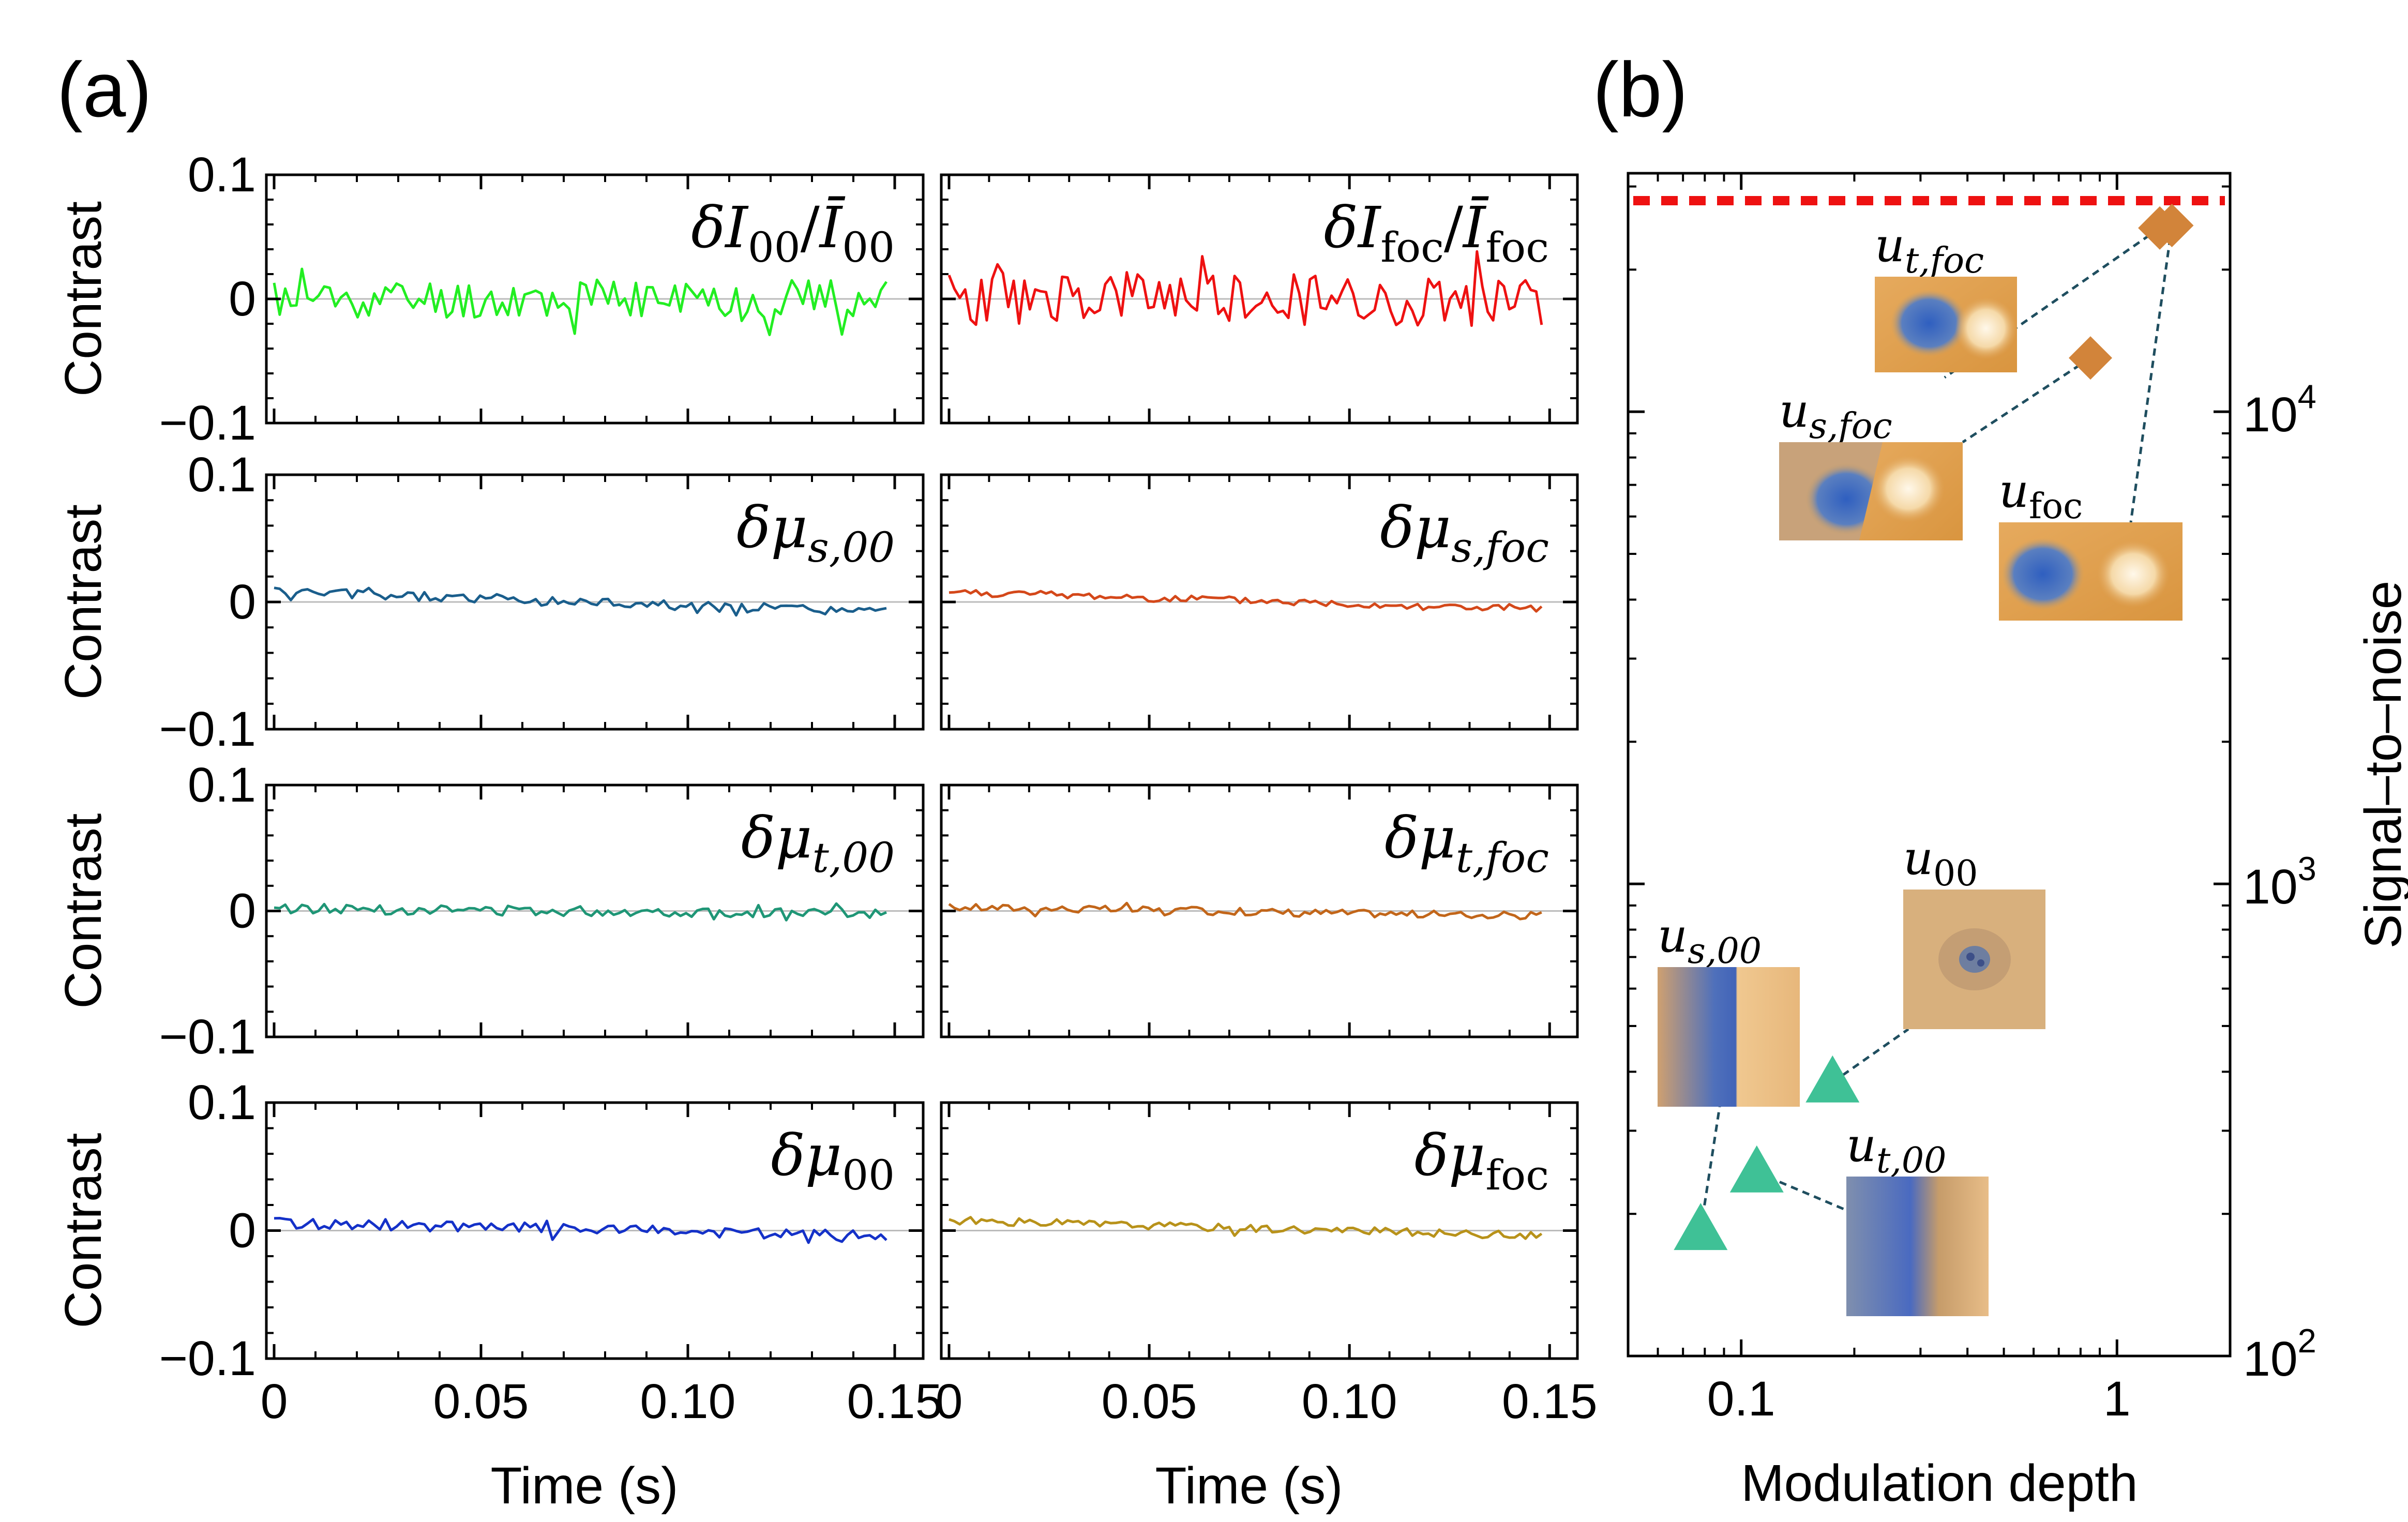  Describe the element at coordinates (1930, 249) in the screenshot. I see `thumbnail-label: ut,foc` at that location.